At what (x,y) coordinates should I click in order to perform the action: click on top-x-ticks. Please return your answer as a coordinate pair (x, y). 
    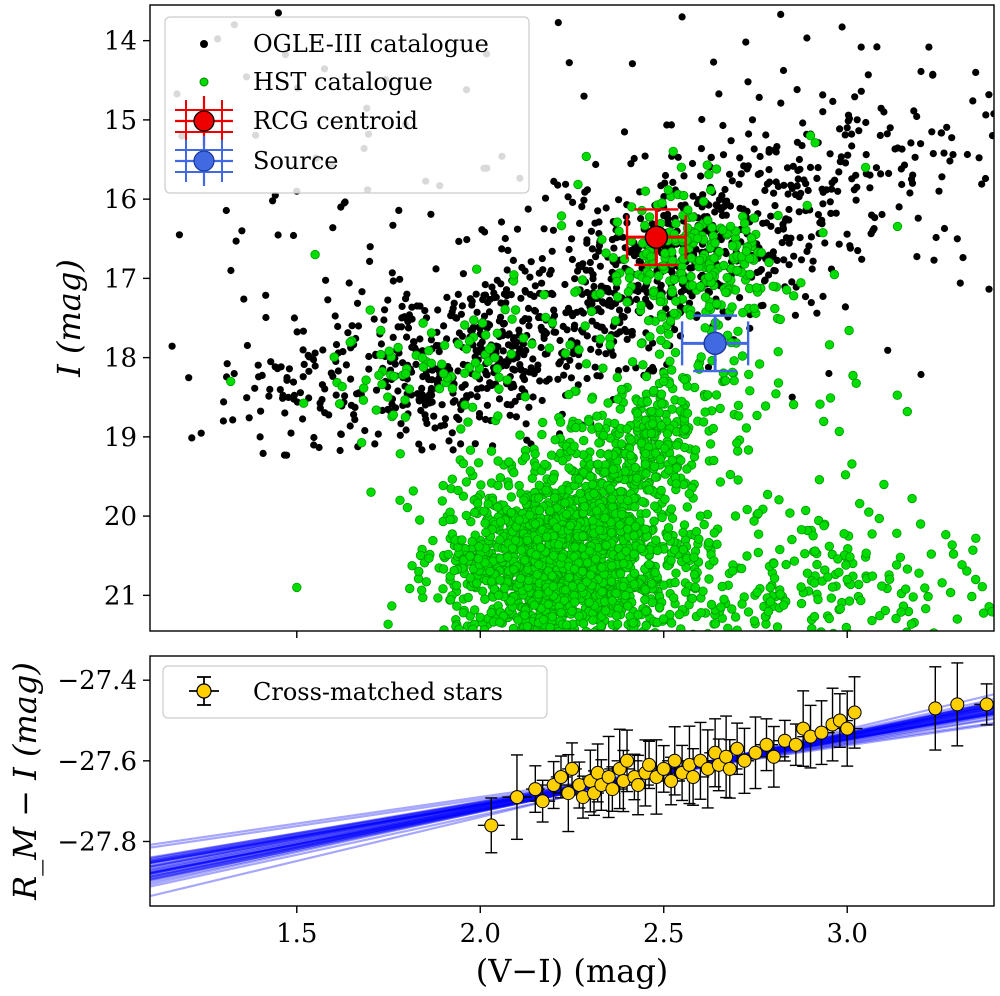
    Looking at the image, I should click on (572, 634).